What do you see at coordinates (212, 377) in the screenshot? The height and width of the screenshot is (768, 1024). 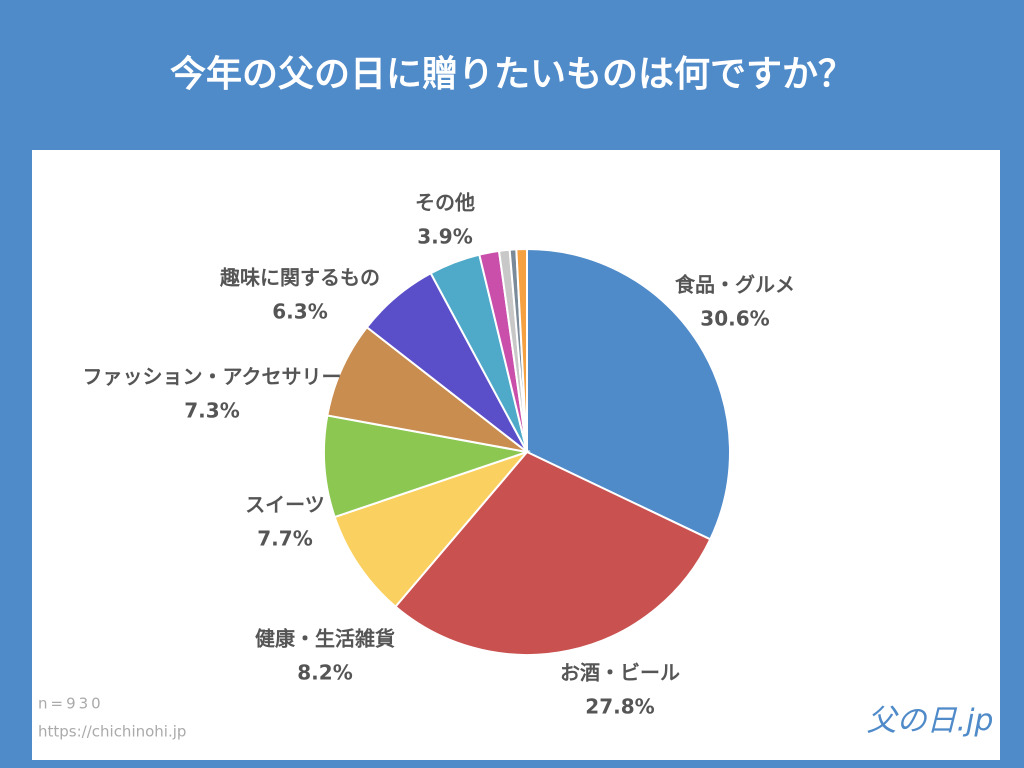 I see `slice-label: ファッション・アクセサリー` at bounding box center [212, 377].